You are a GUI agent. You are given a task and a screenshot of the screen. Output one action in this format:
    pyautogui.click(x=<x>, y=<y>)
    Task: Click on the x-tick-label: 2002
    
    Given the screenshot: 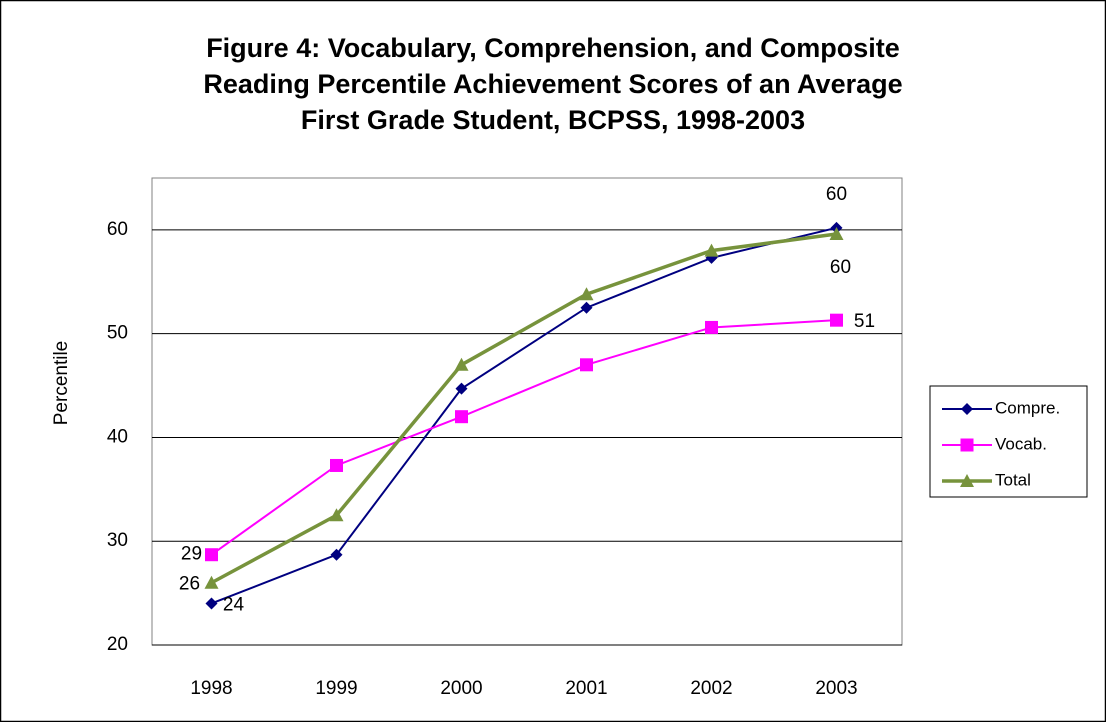 What is the action you would take?
    pyautogui.click(x=711, y=688)
    